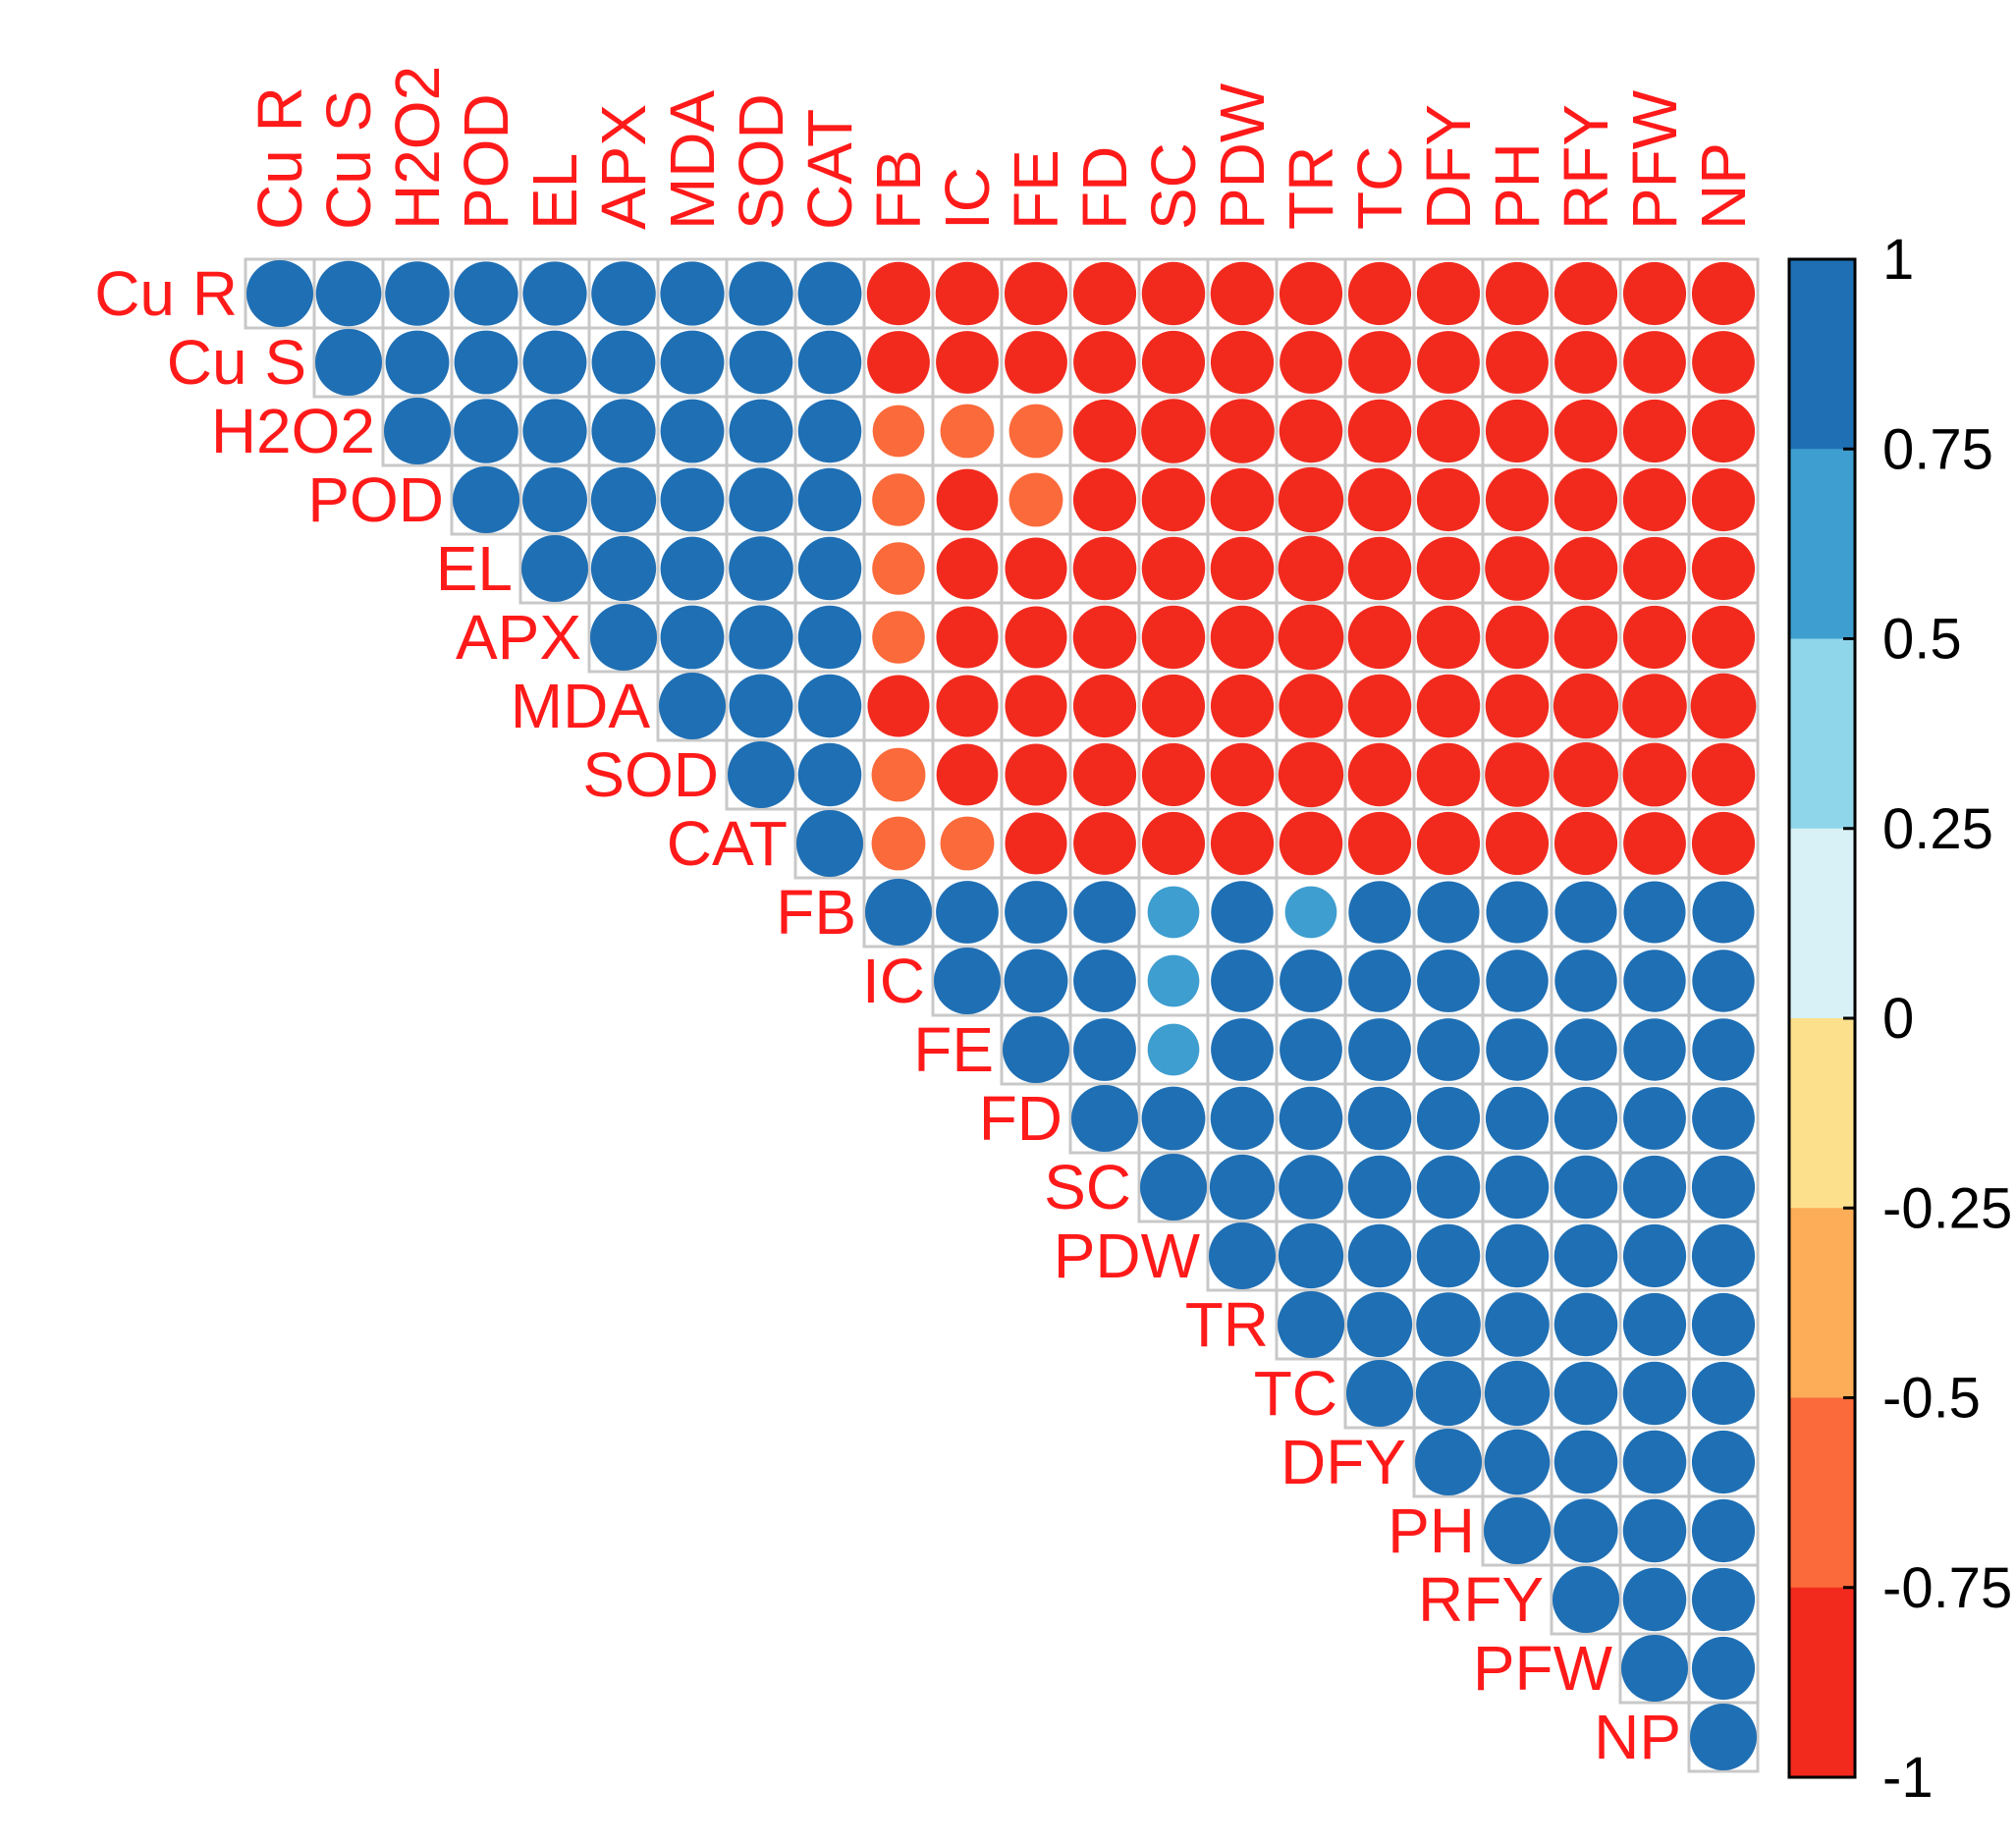 This screenshot has height=1845, width=2016. I want to click on correlation-dot-cat-tc, so click(1380, 843).